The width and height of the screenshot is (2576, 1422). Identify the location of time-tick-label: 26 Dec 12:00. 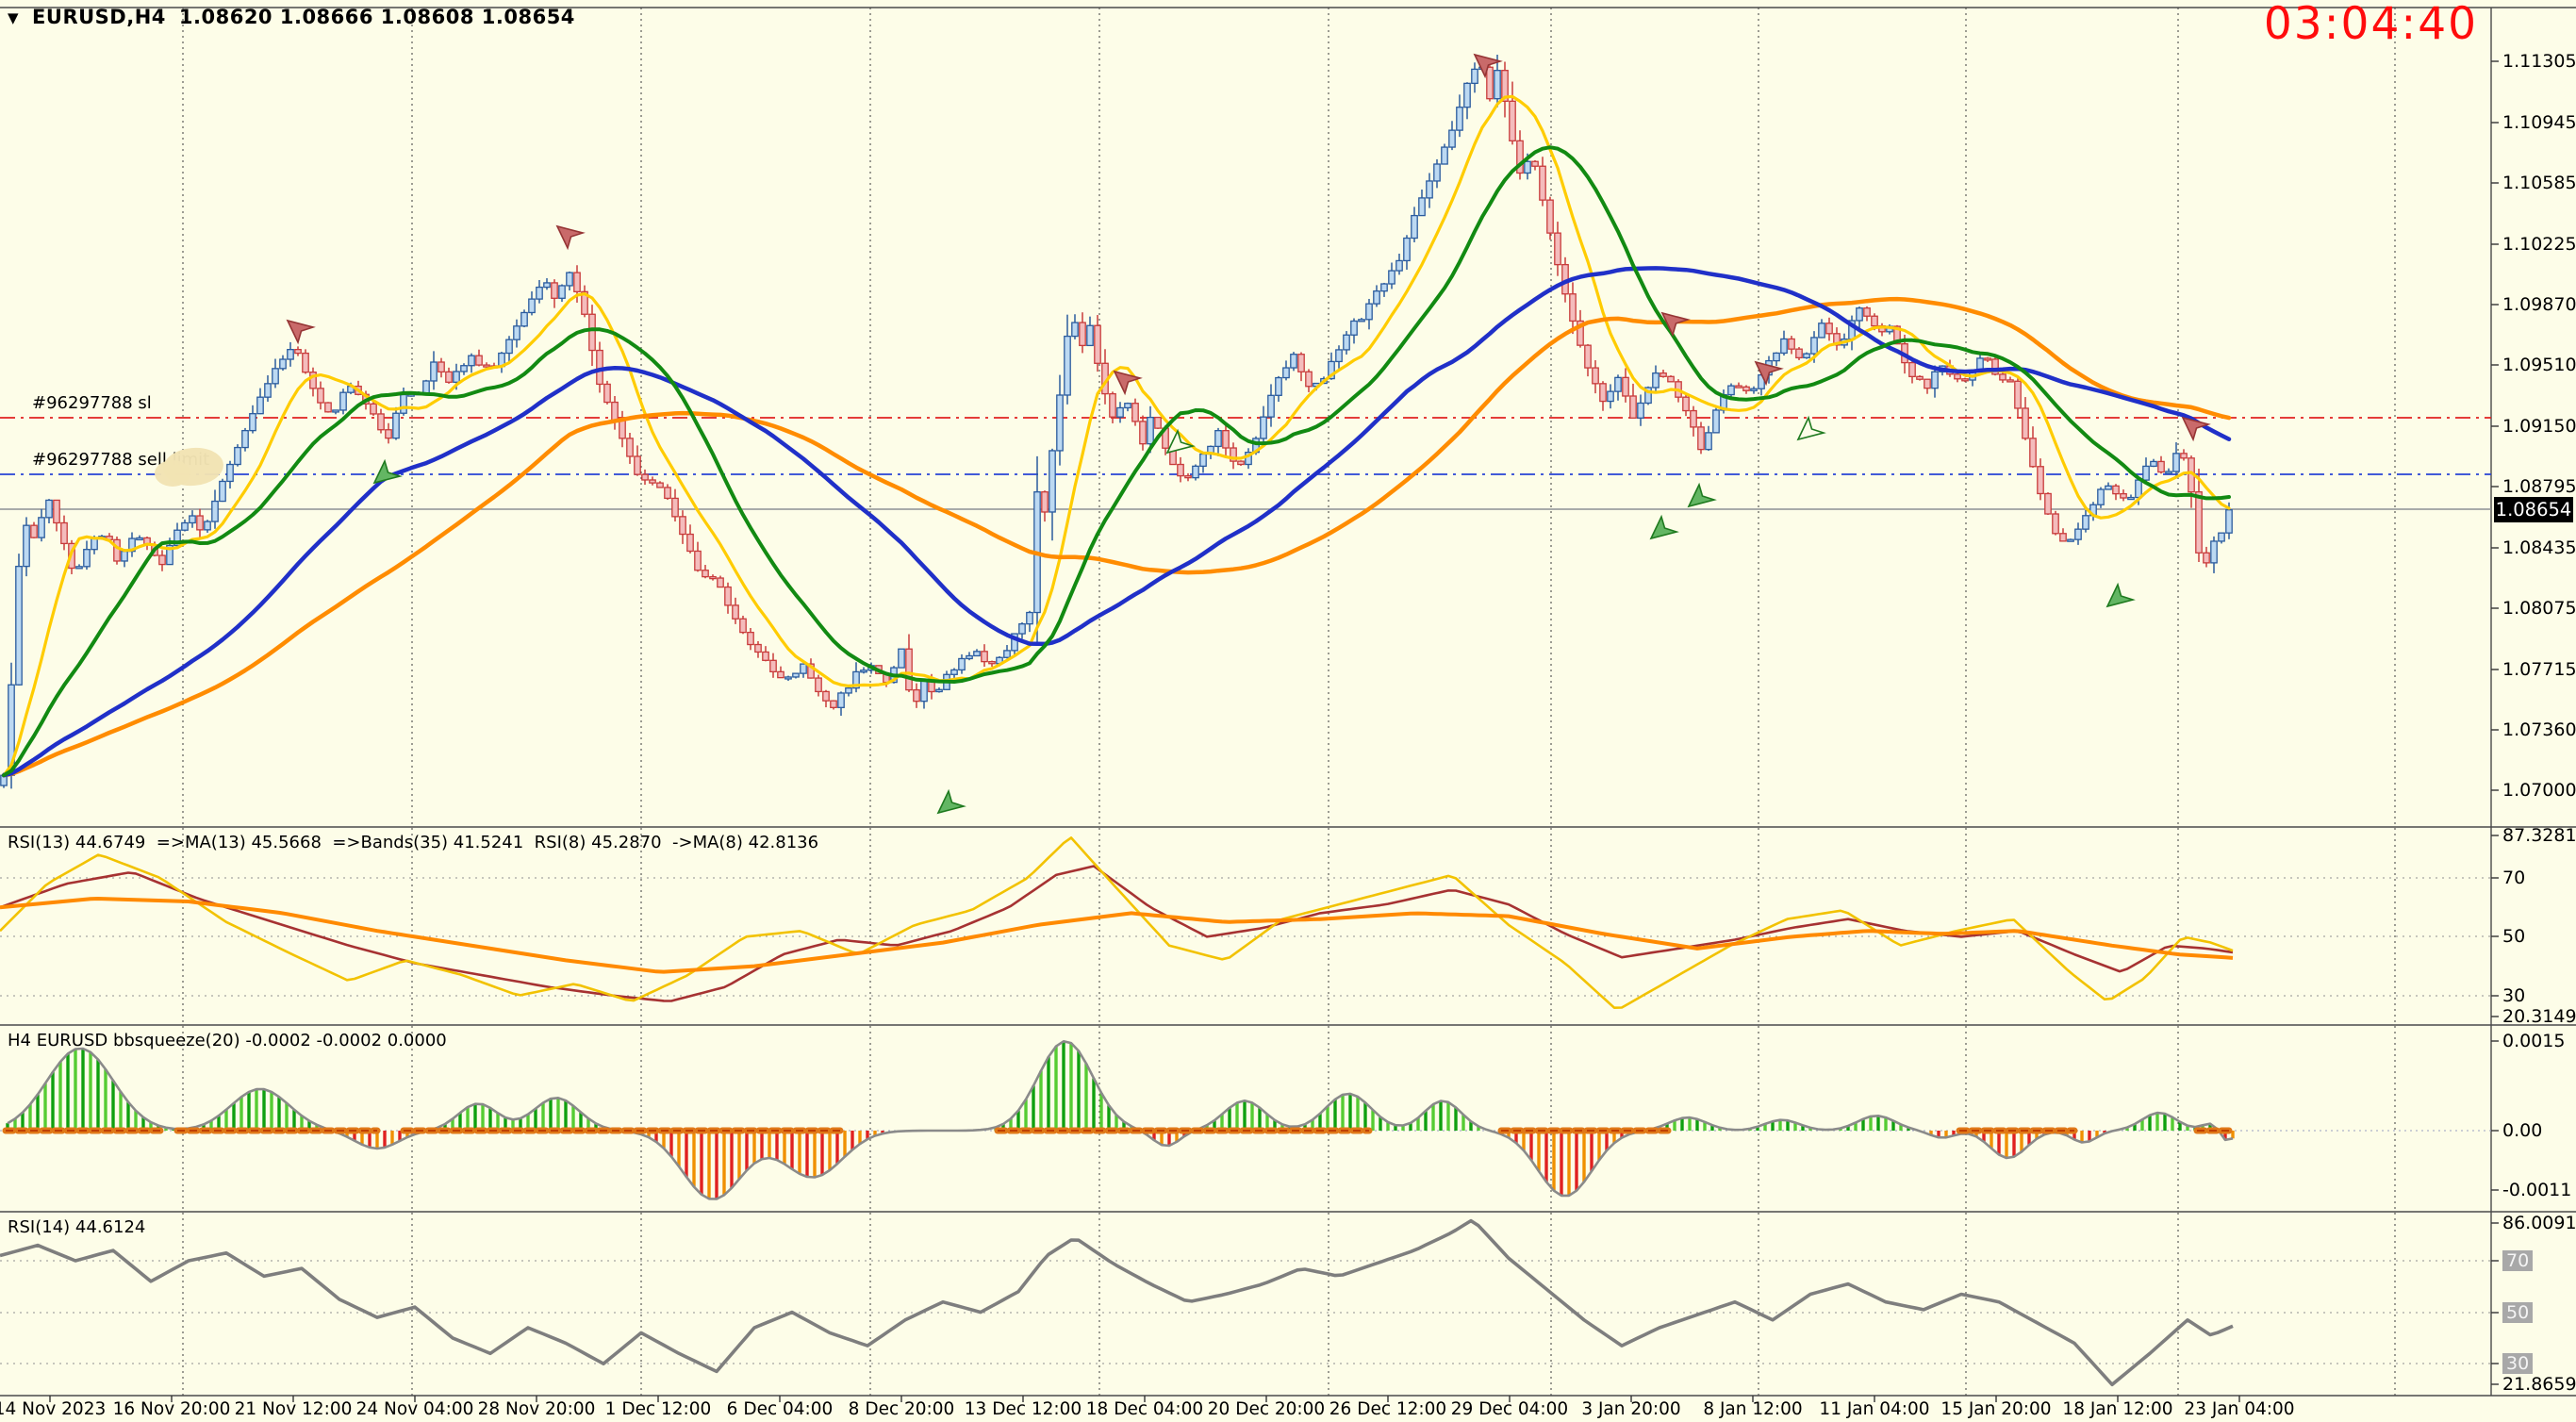
(1388, 1409).